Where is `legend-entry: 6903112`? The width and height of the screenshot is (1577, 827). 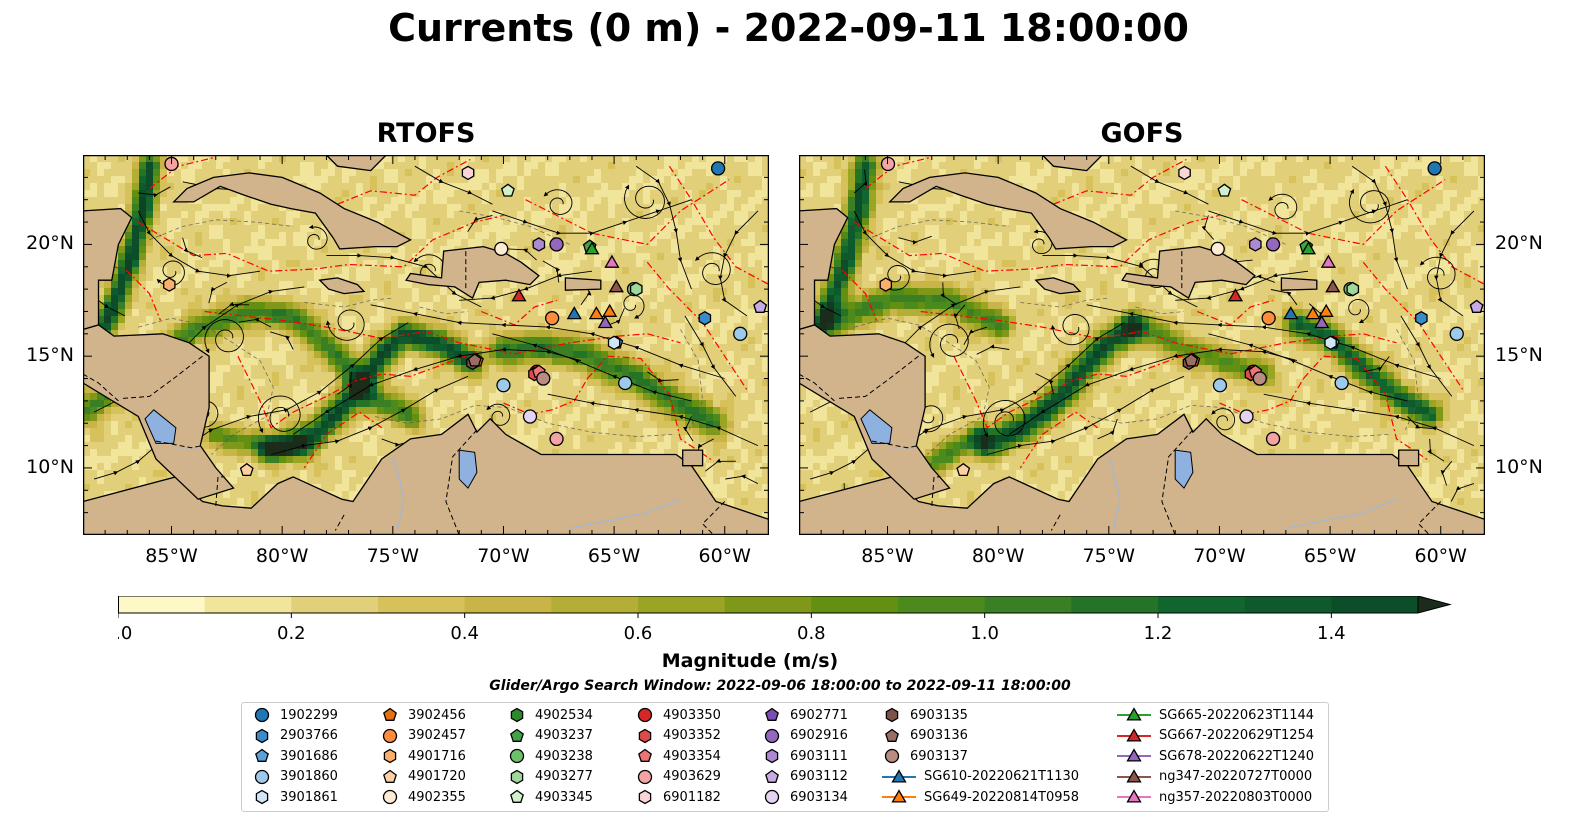 legend-entry: 6903112 is located at coordinates (805, 777).